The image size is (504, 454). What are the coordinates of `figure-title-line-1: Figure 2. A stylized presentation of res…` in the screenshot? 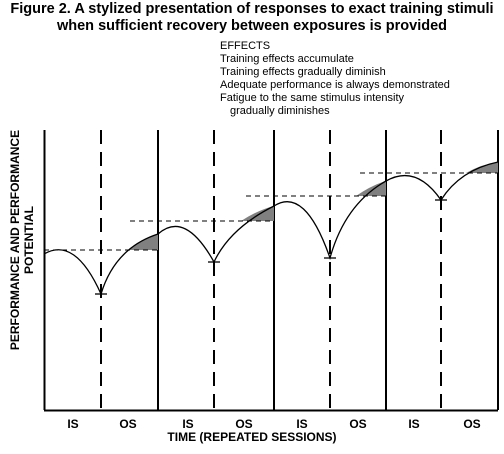 It's located at (252, 9).